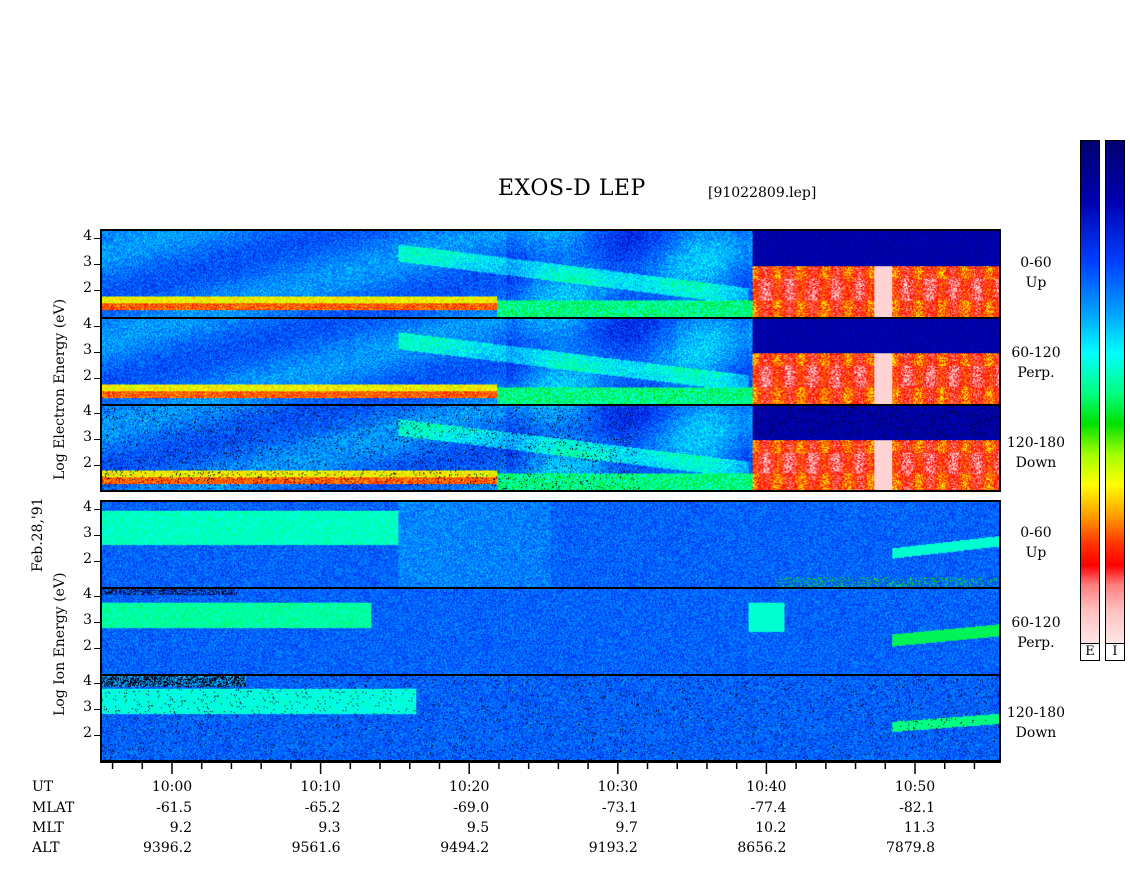  Describe the element at coordinates (180, 828) in the screenshot. I see `ephemeris-value: 9.2` at that location.